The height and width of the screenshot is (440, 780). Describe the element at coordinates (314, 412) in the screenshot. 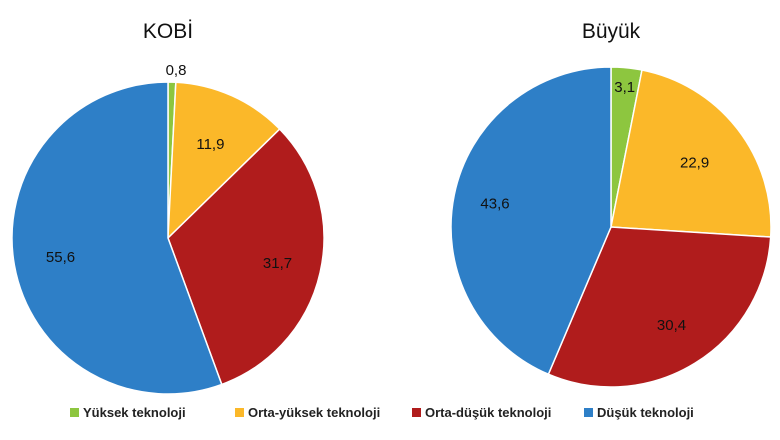

I see `legend-label-orta-yuksek: Orta-yüksek teknoloji` at that location.